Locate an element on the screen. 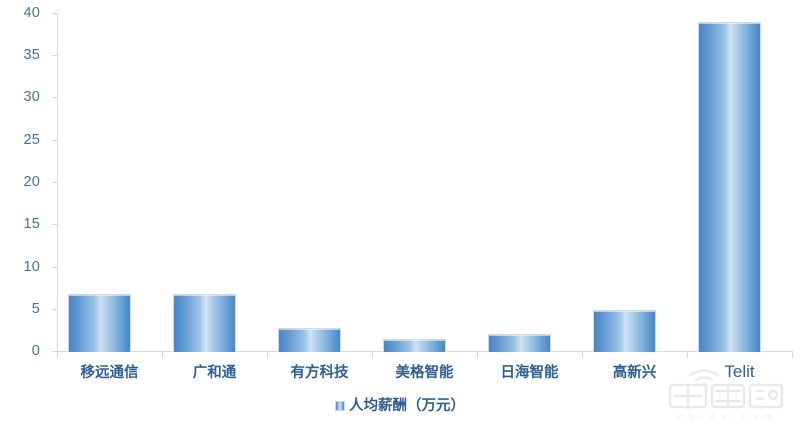 This screenshot has width=800, height=425. x-axis-label-6: Telit is located at coordinates (739, 371).